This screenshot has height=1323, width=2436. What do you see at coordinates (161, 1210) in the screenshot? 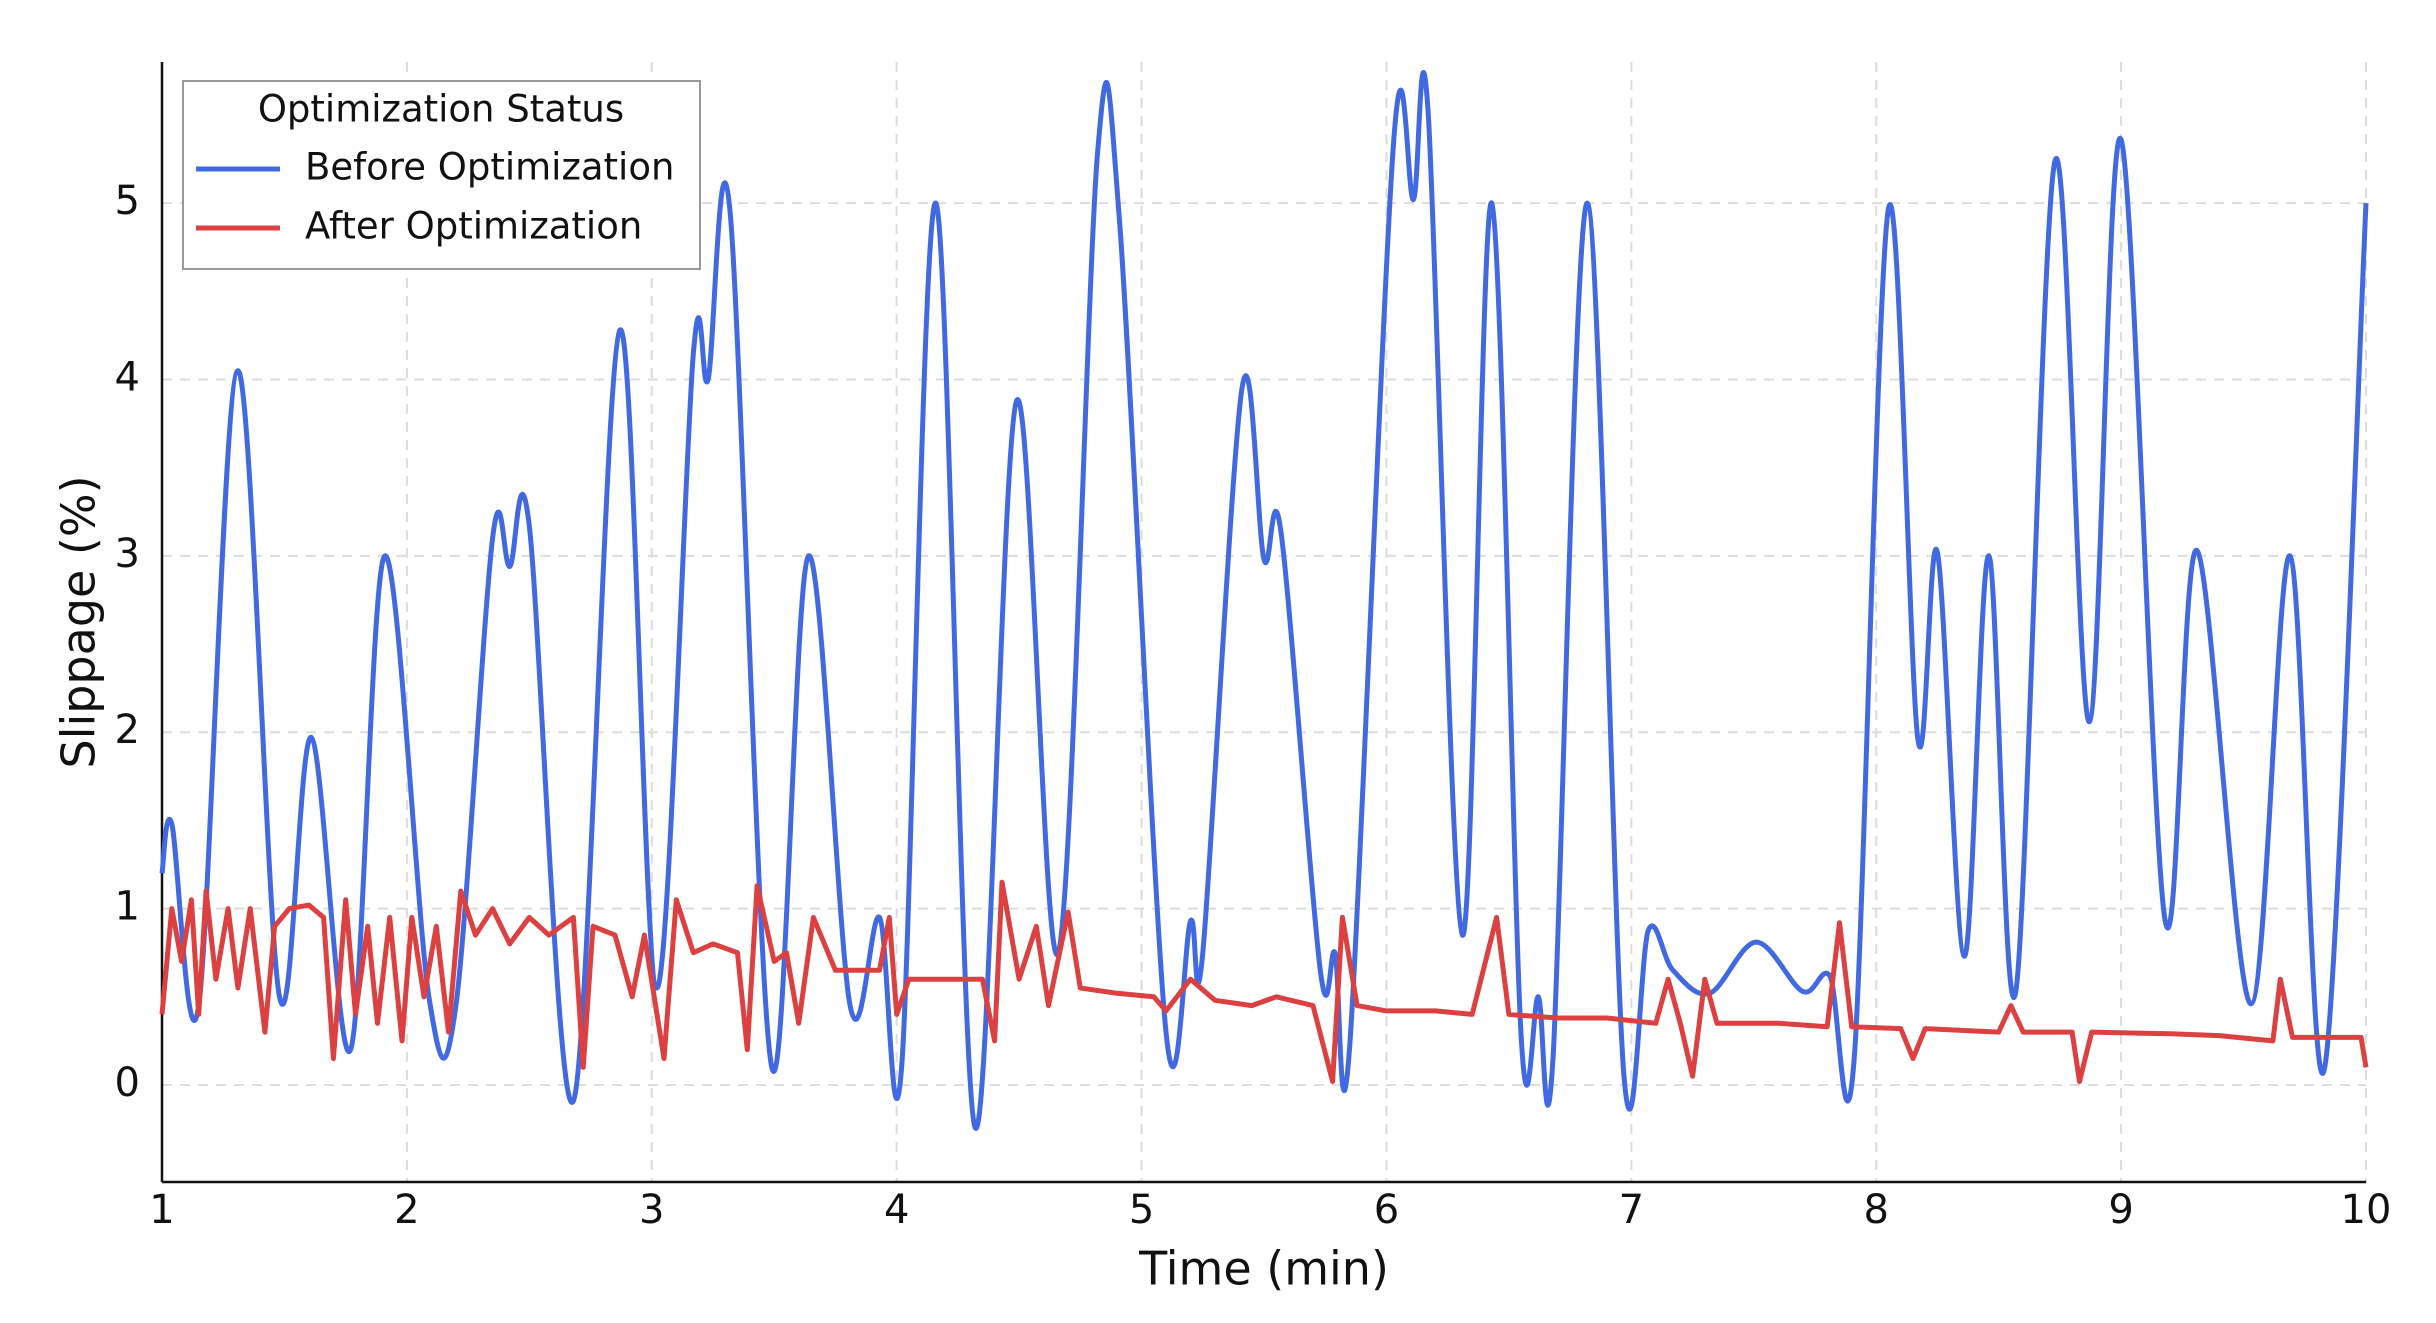
I see `x-tick-label: 1` at bounding box center [161, 1210].